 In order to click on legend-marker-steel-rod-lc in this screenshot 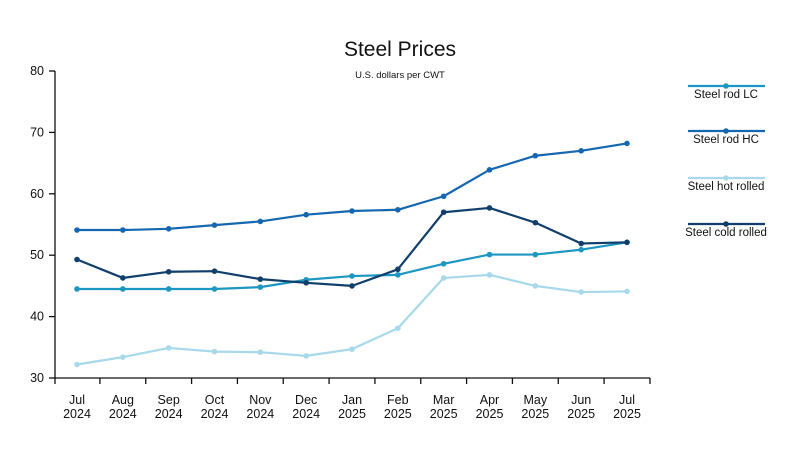, I will do `click(726, 86)`.